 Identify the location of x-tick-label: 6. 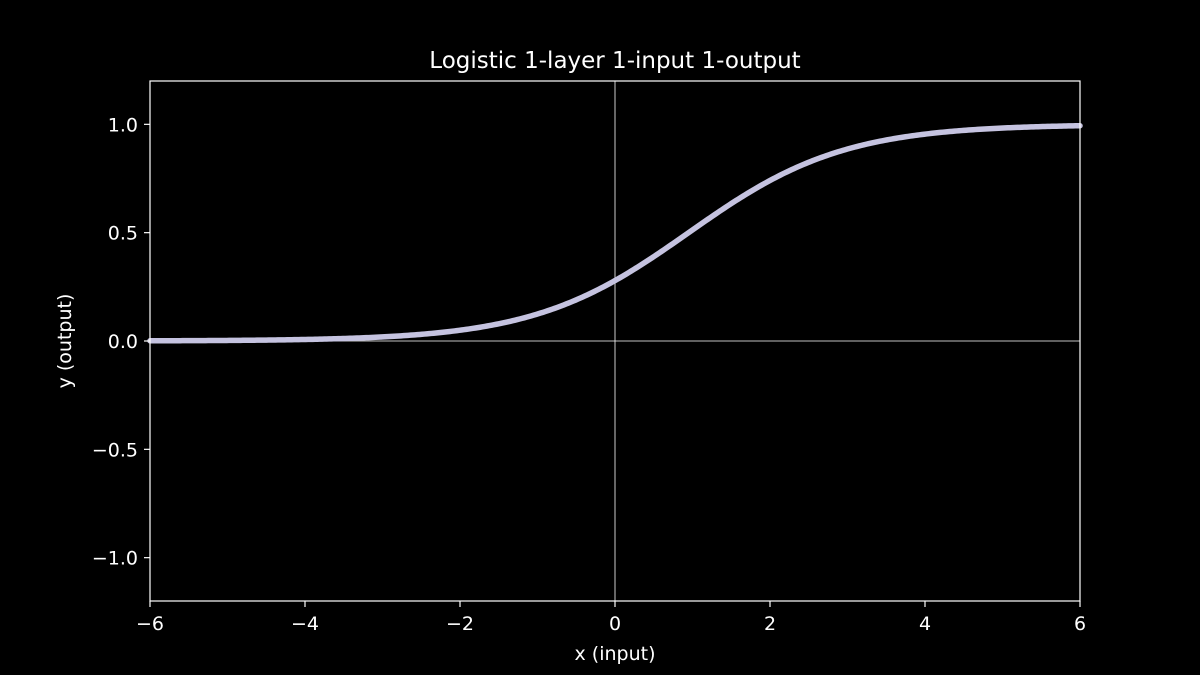
(1080, 624).